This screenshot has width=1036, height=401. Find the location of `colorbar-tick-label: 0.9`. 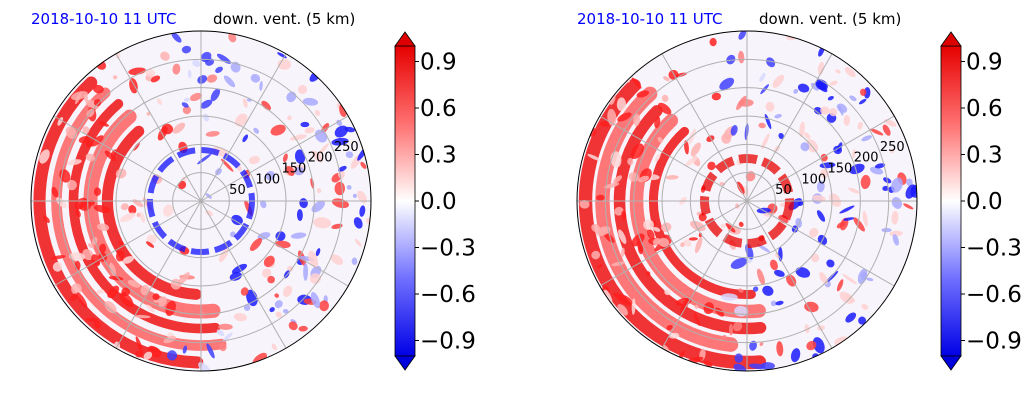

colorbar-tick-label: 0.9 is located at coordinates (438, 63).